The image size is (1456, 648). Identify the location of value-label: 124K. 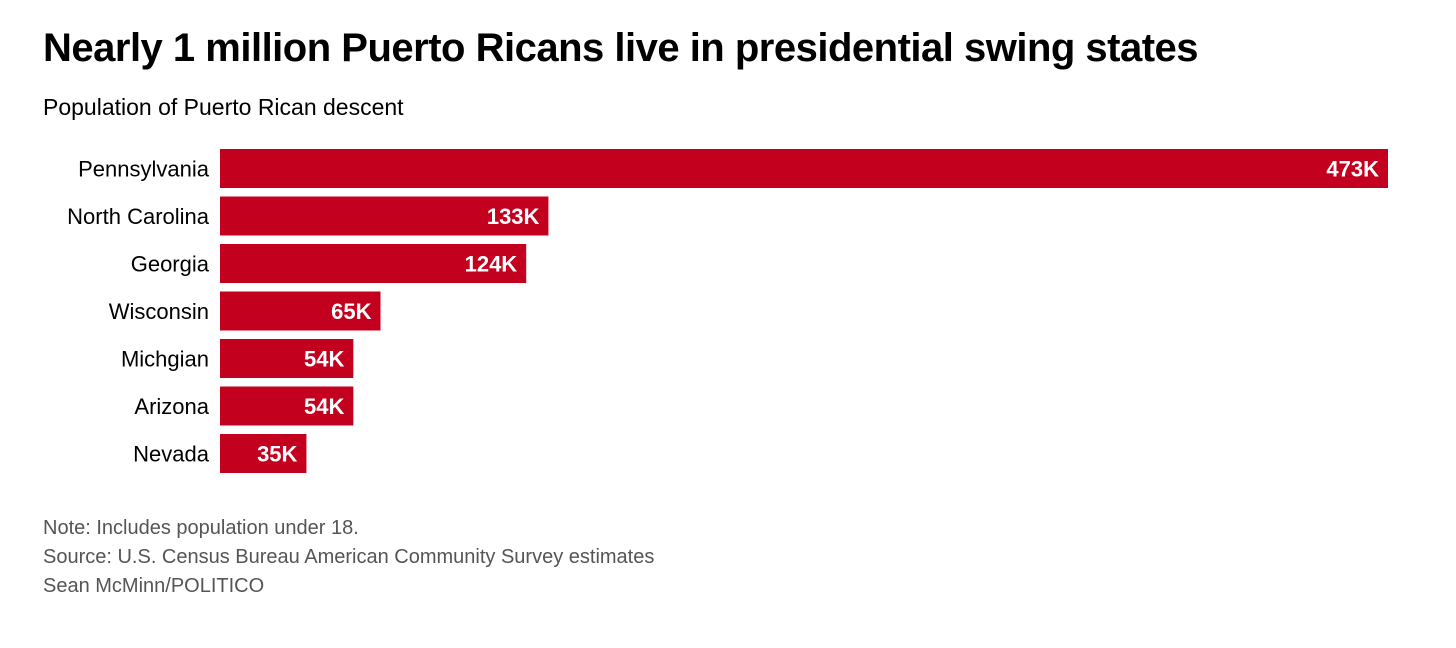
(491, 264).